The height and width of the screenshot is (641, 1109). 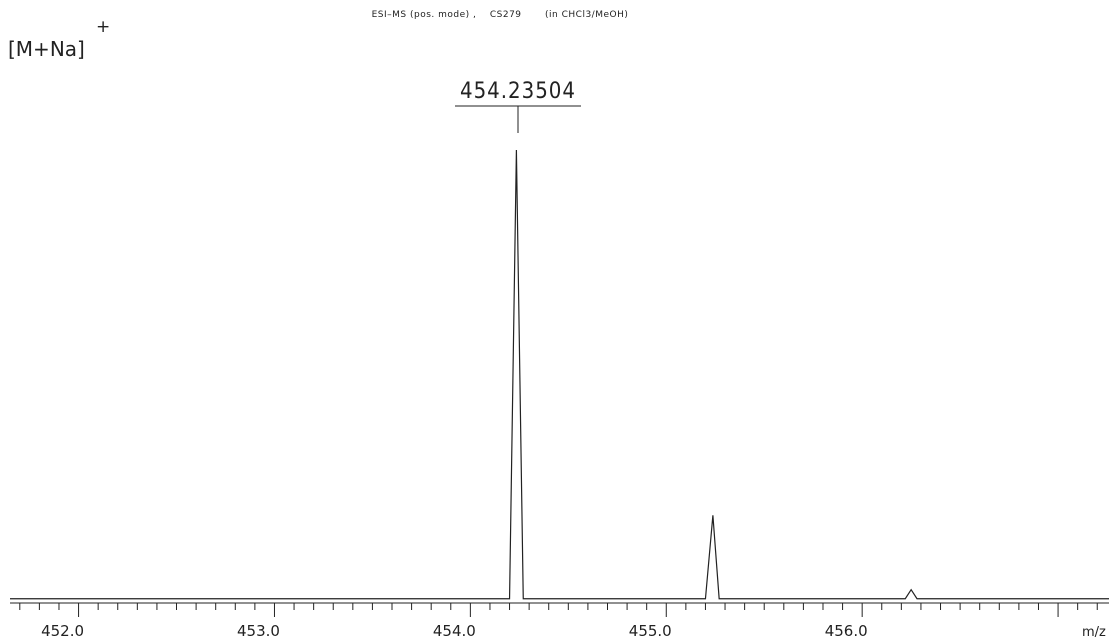 I want to click on peak-label: 454.23504, so click(x=518, y=91).